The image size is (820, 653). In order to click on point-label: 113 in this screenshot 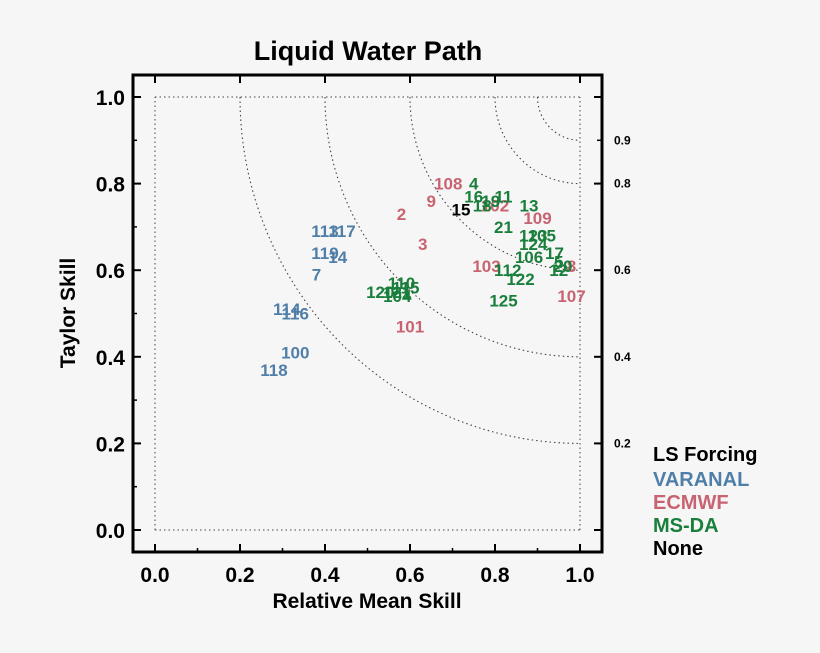, I will do `click(324, 231)`.